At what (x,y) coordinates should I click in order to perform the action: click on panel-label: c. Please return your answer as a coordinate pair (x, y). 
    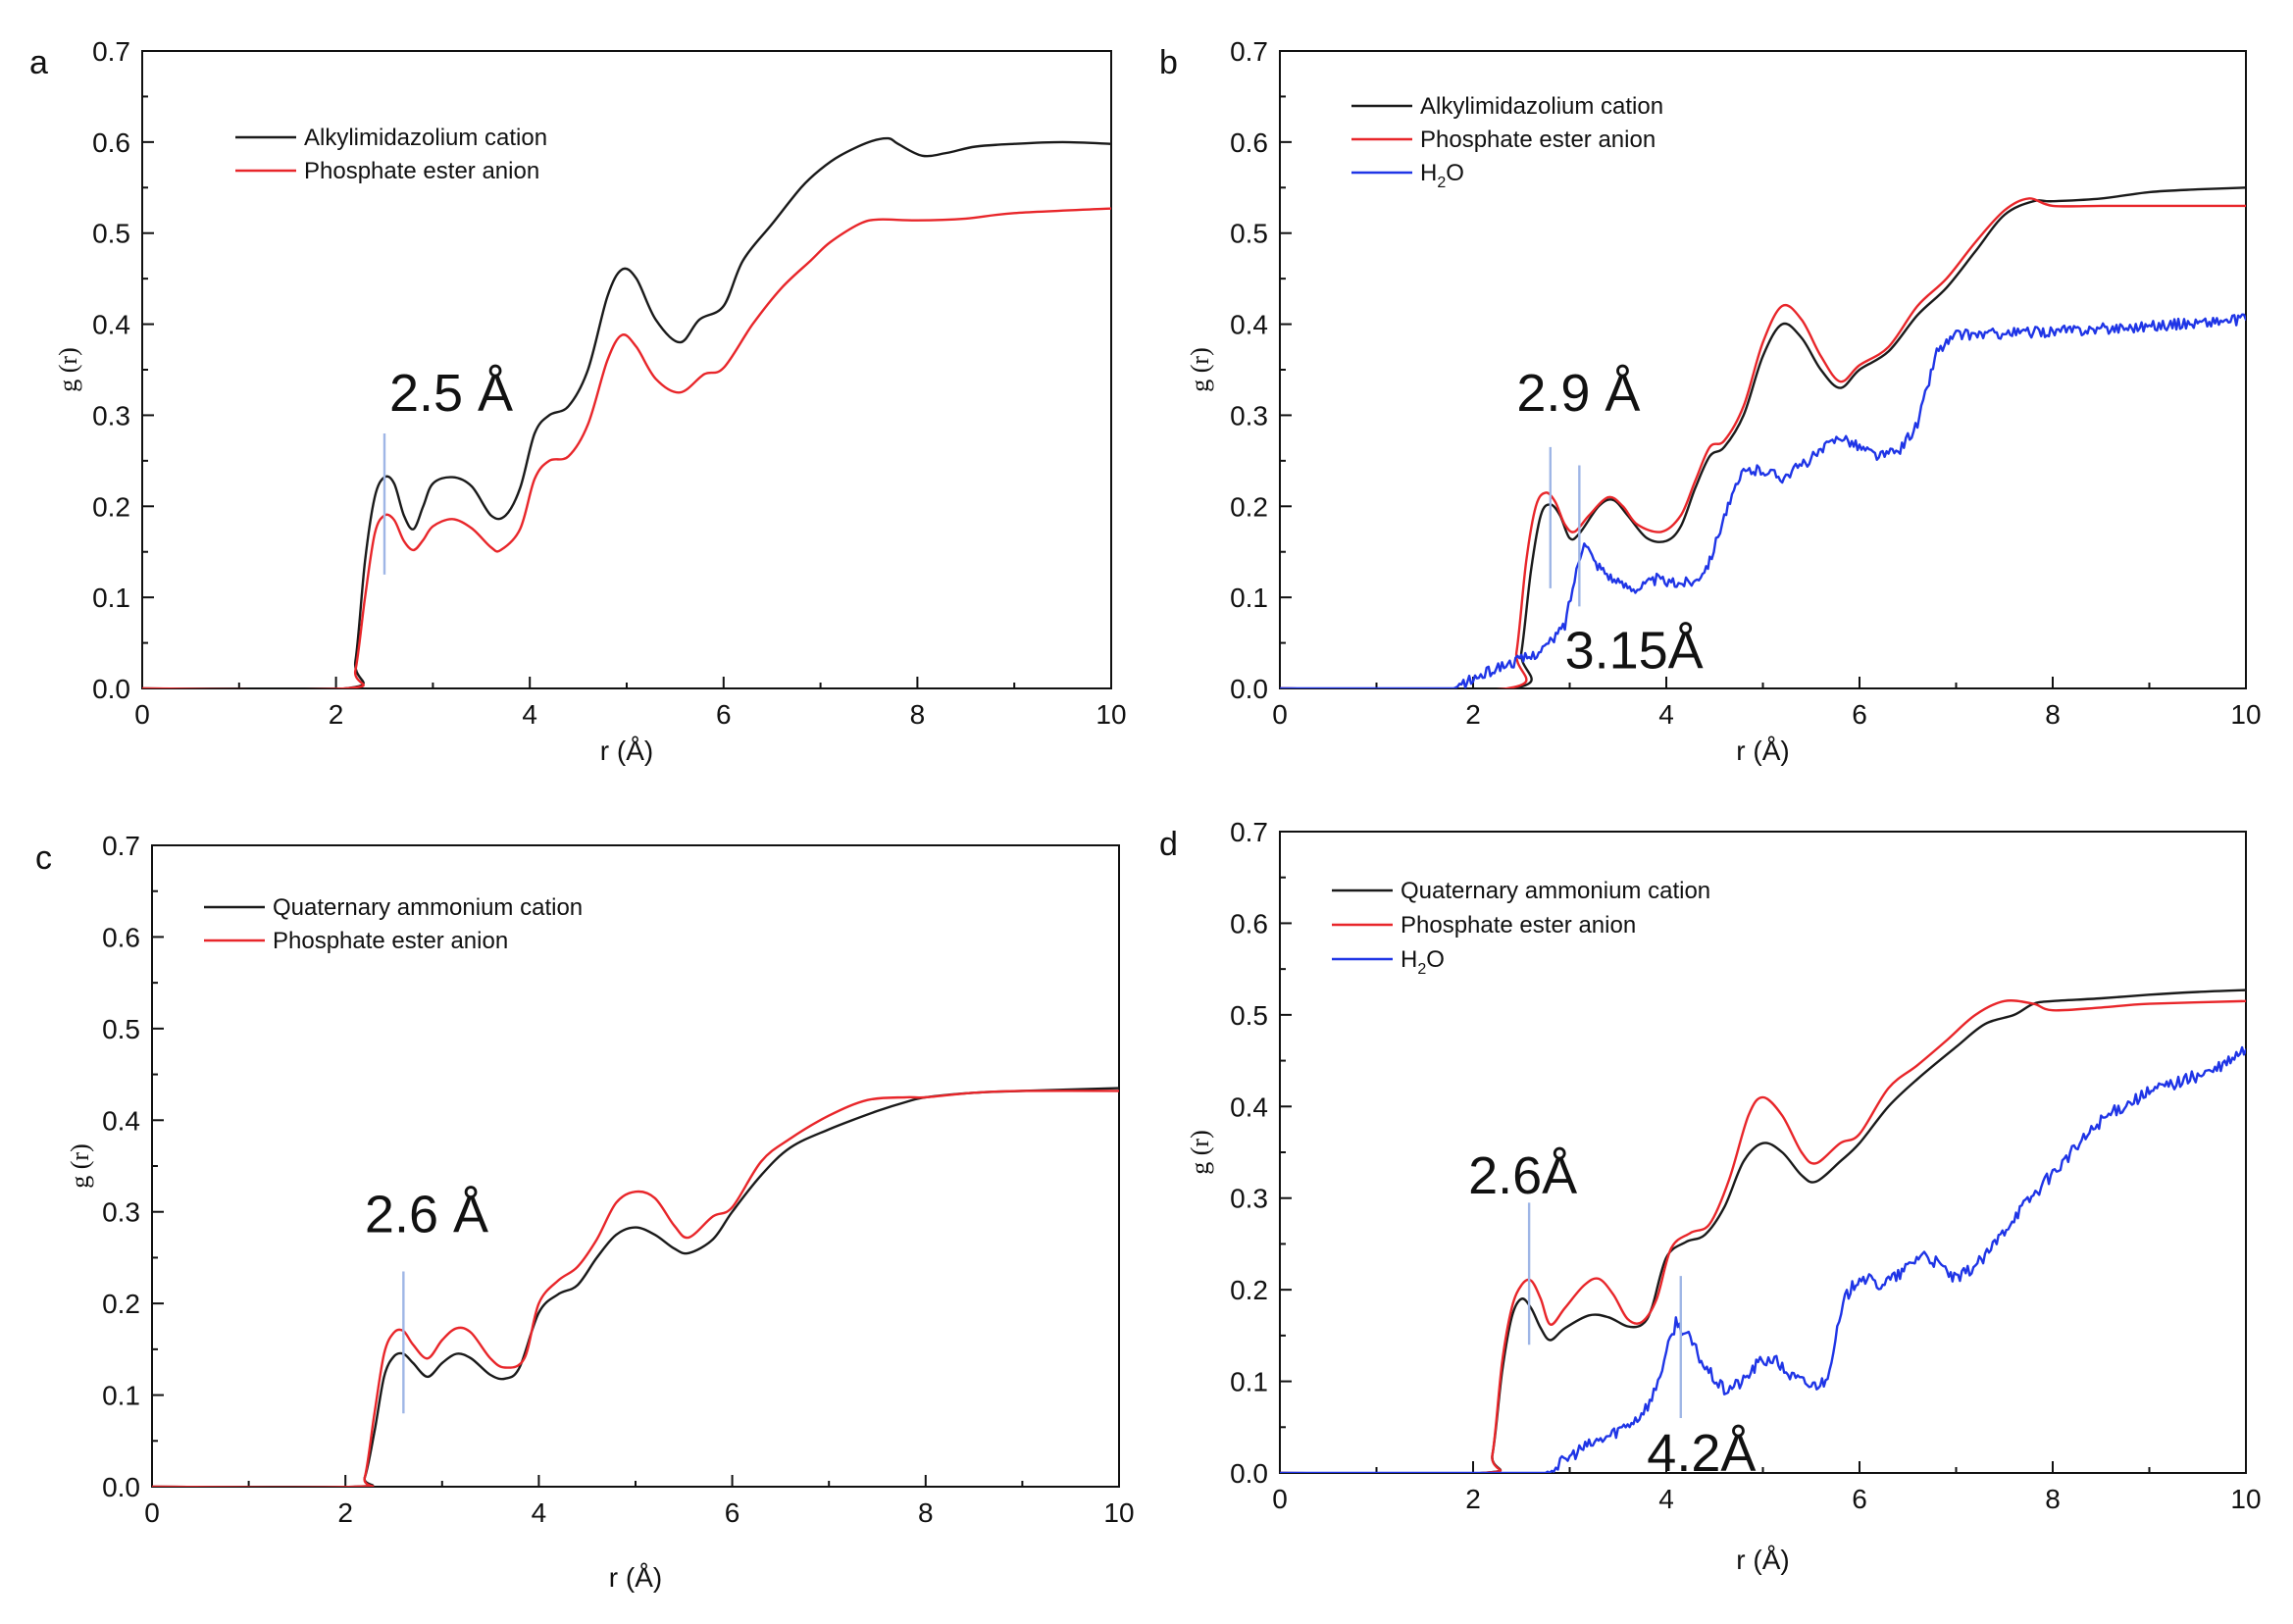
    Looking at the image, I should click on (43, 858).